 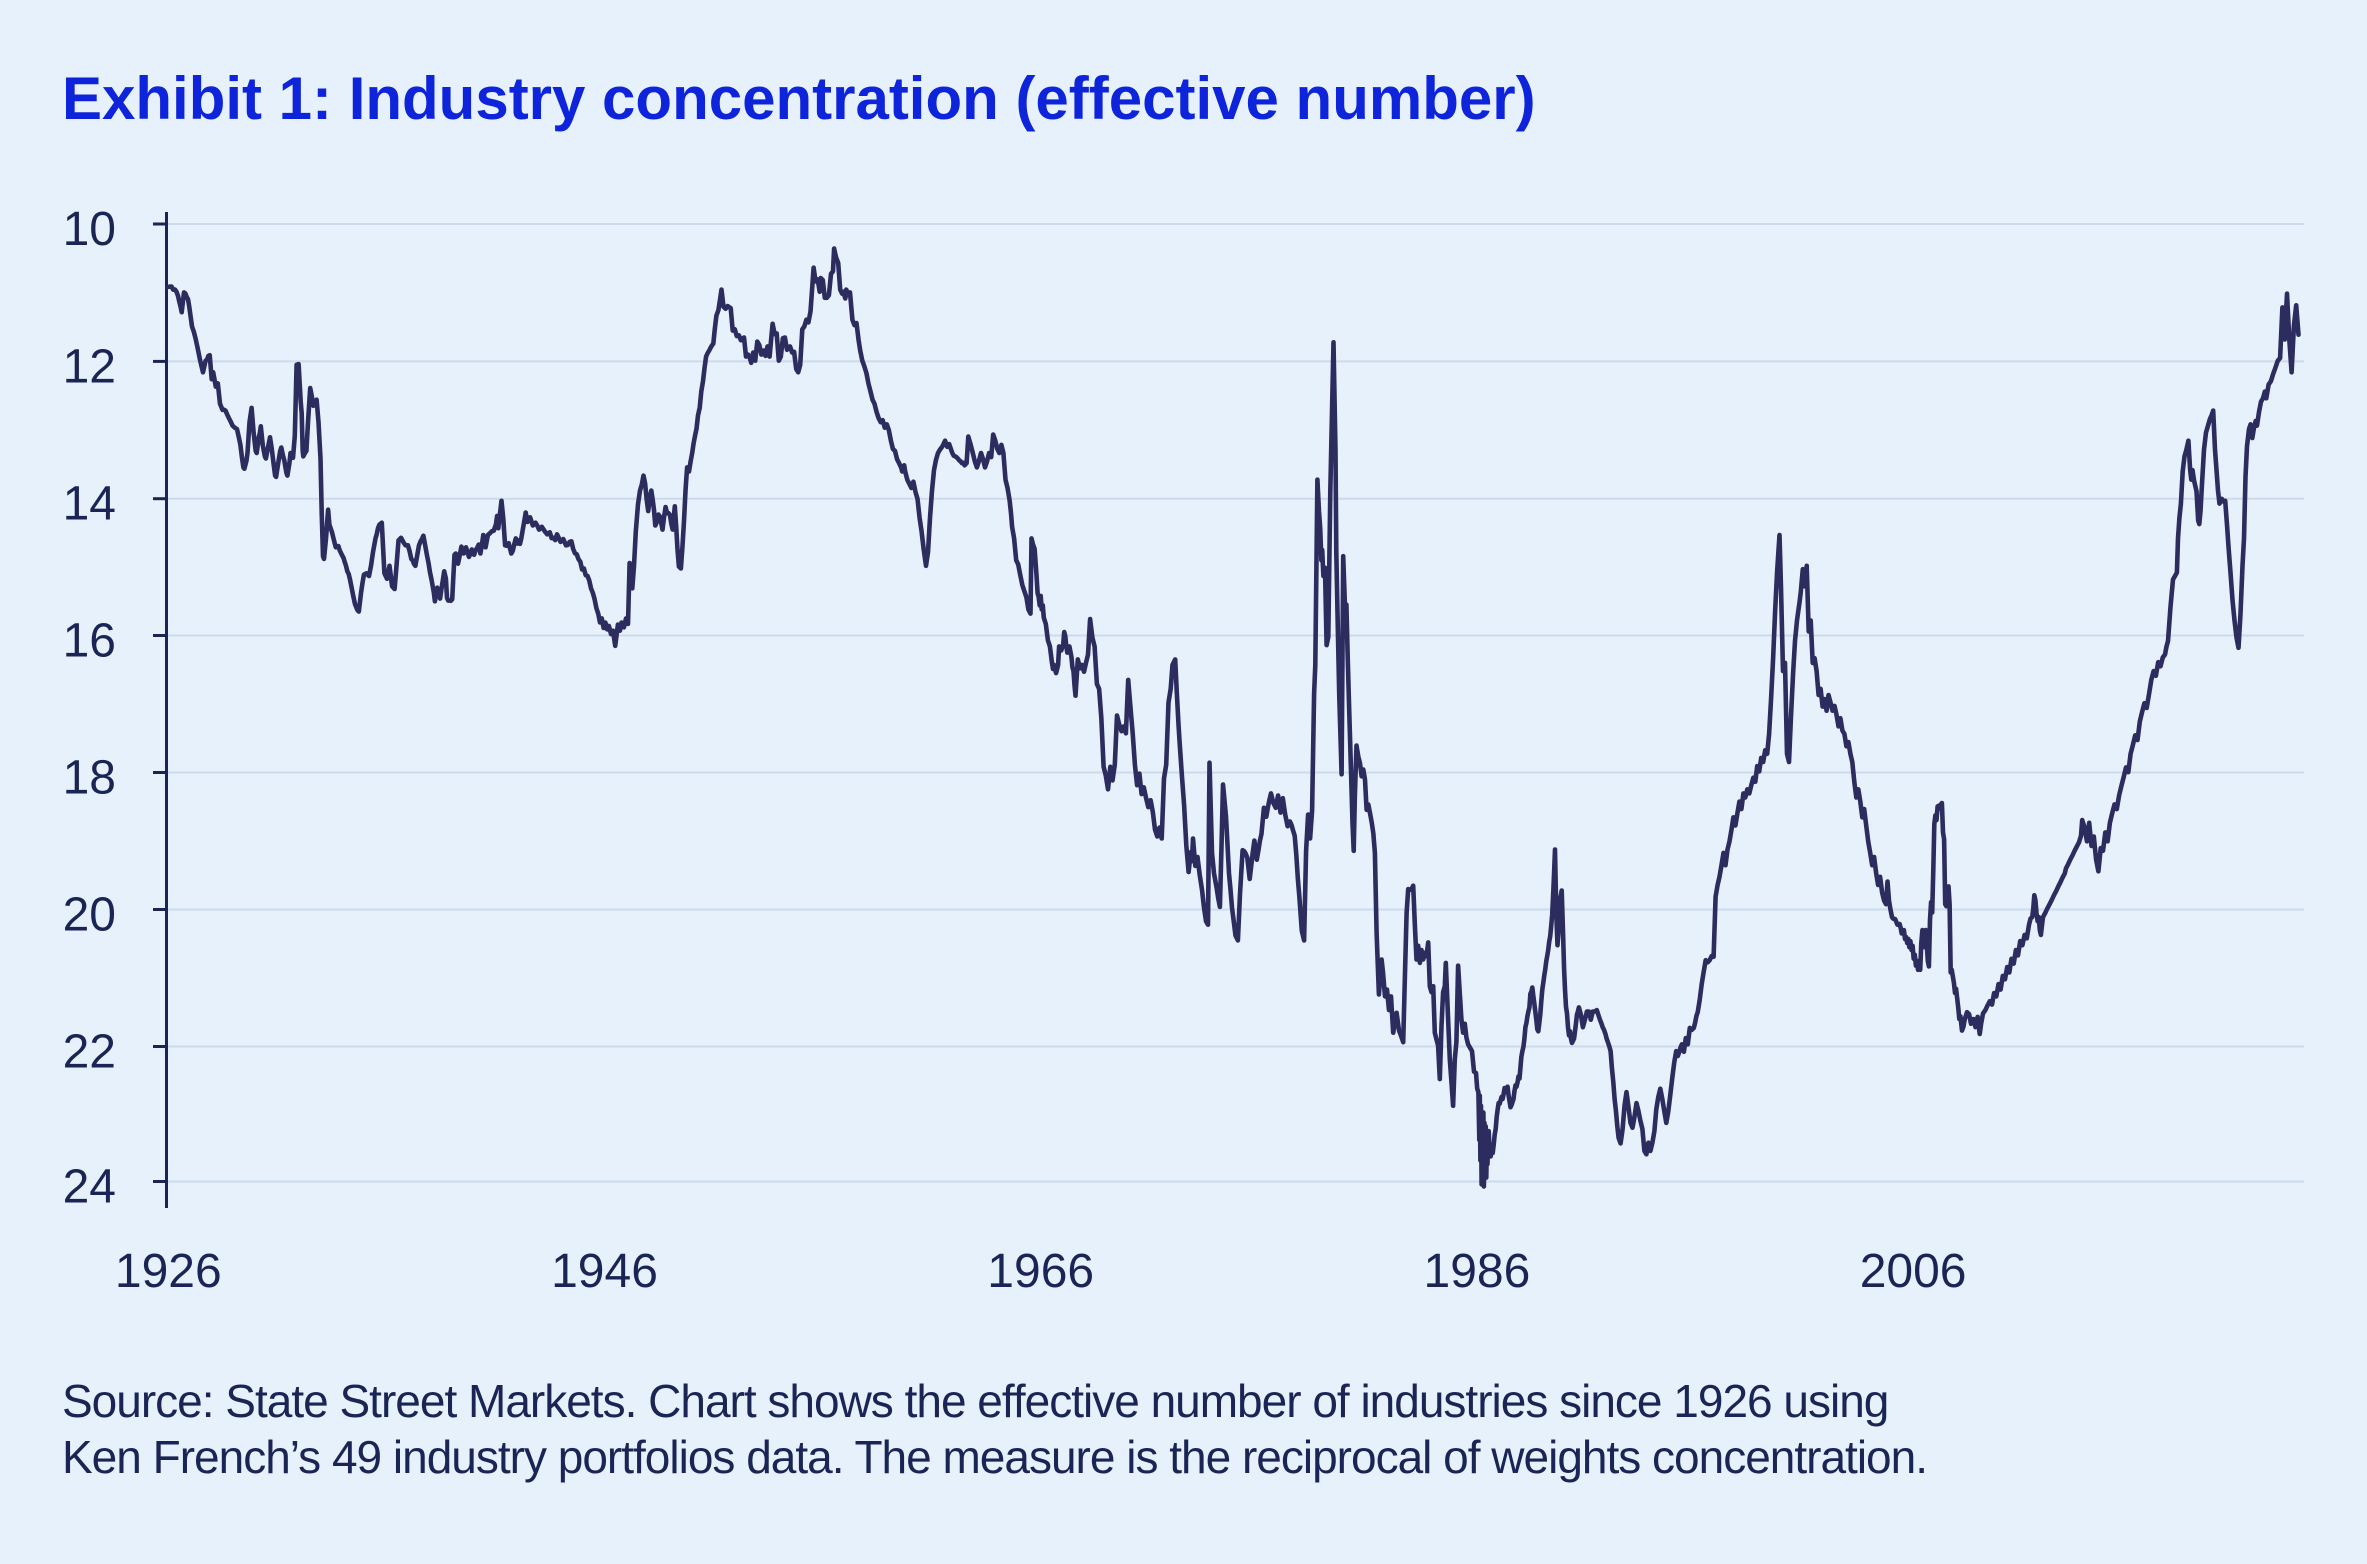 I want to click on svg-text: 24, so click(x=89, y=1187).